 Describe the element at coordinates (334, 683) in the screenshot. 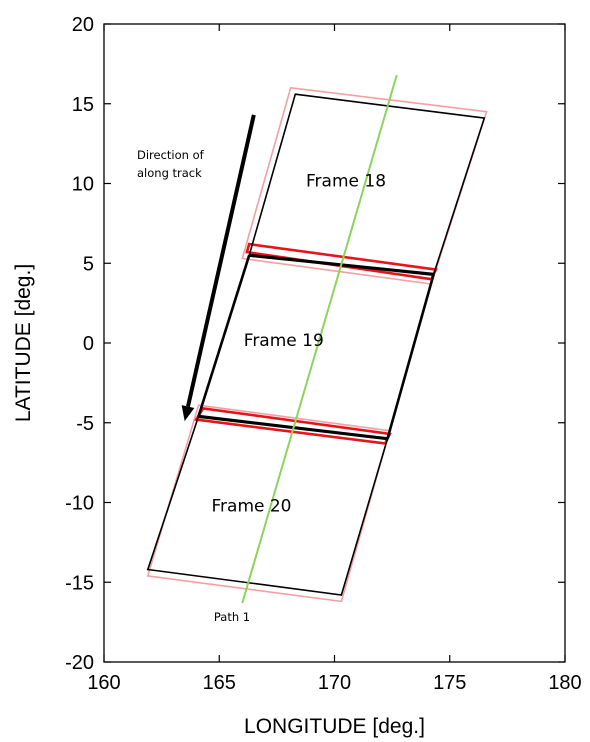

I see `x-tick-label: 170` at that location.